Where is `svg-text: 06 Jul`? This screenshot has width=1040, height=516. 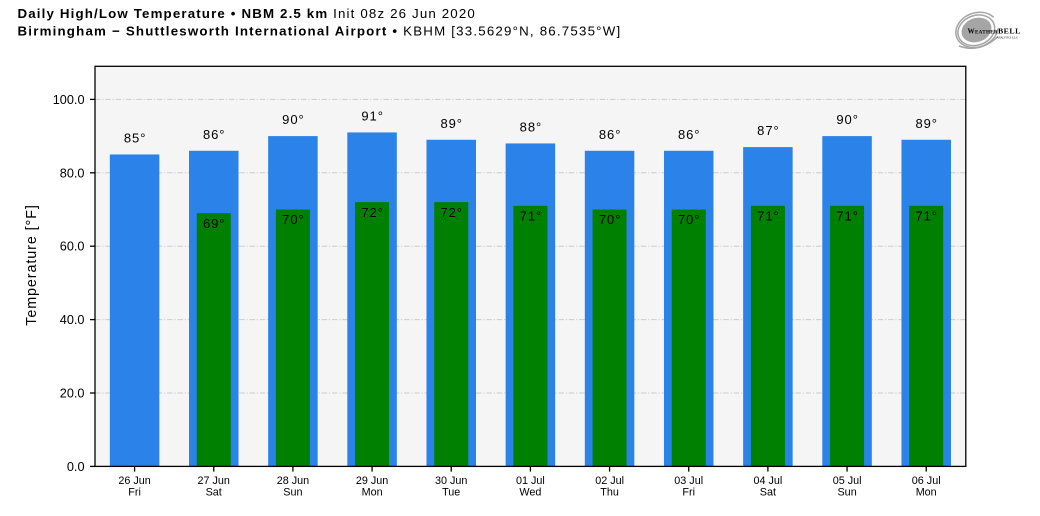
svg-text: 06 Jul is located at coordinates (926, 481).